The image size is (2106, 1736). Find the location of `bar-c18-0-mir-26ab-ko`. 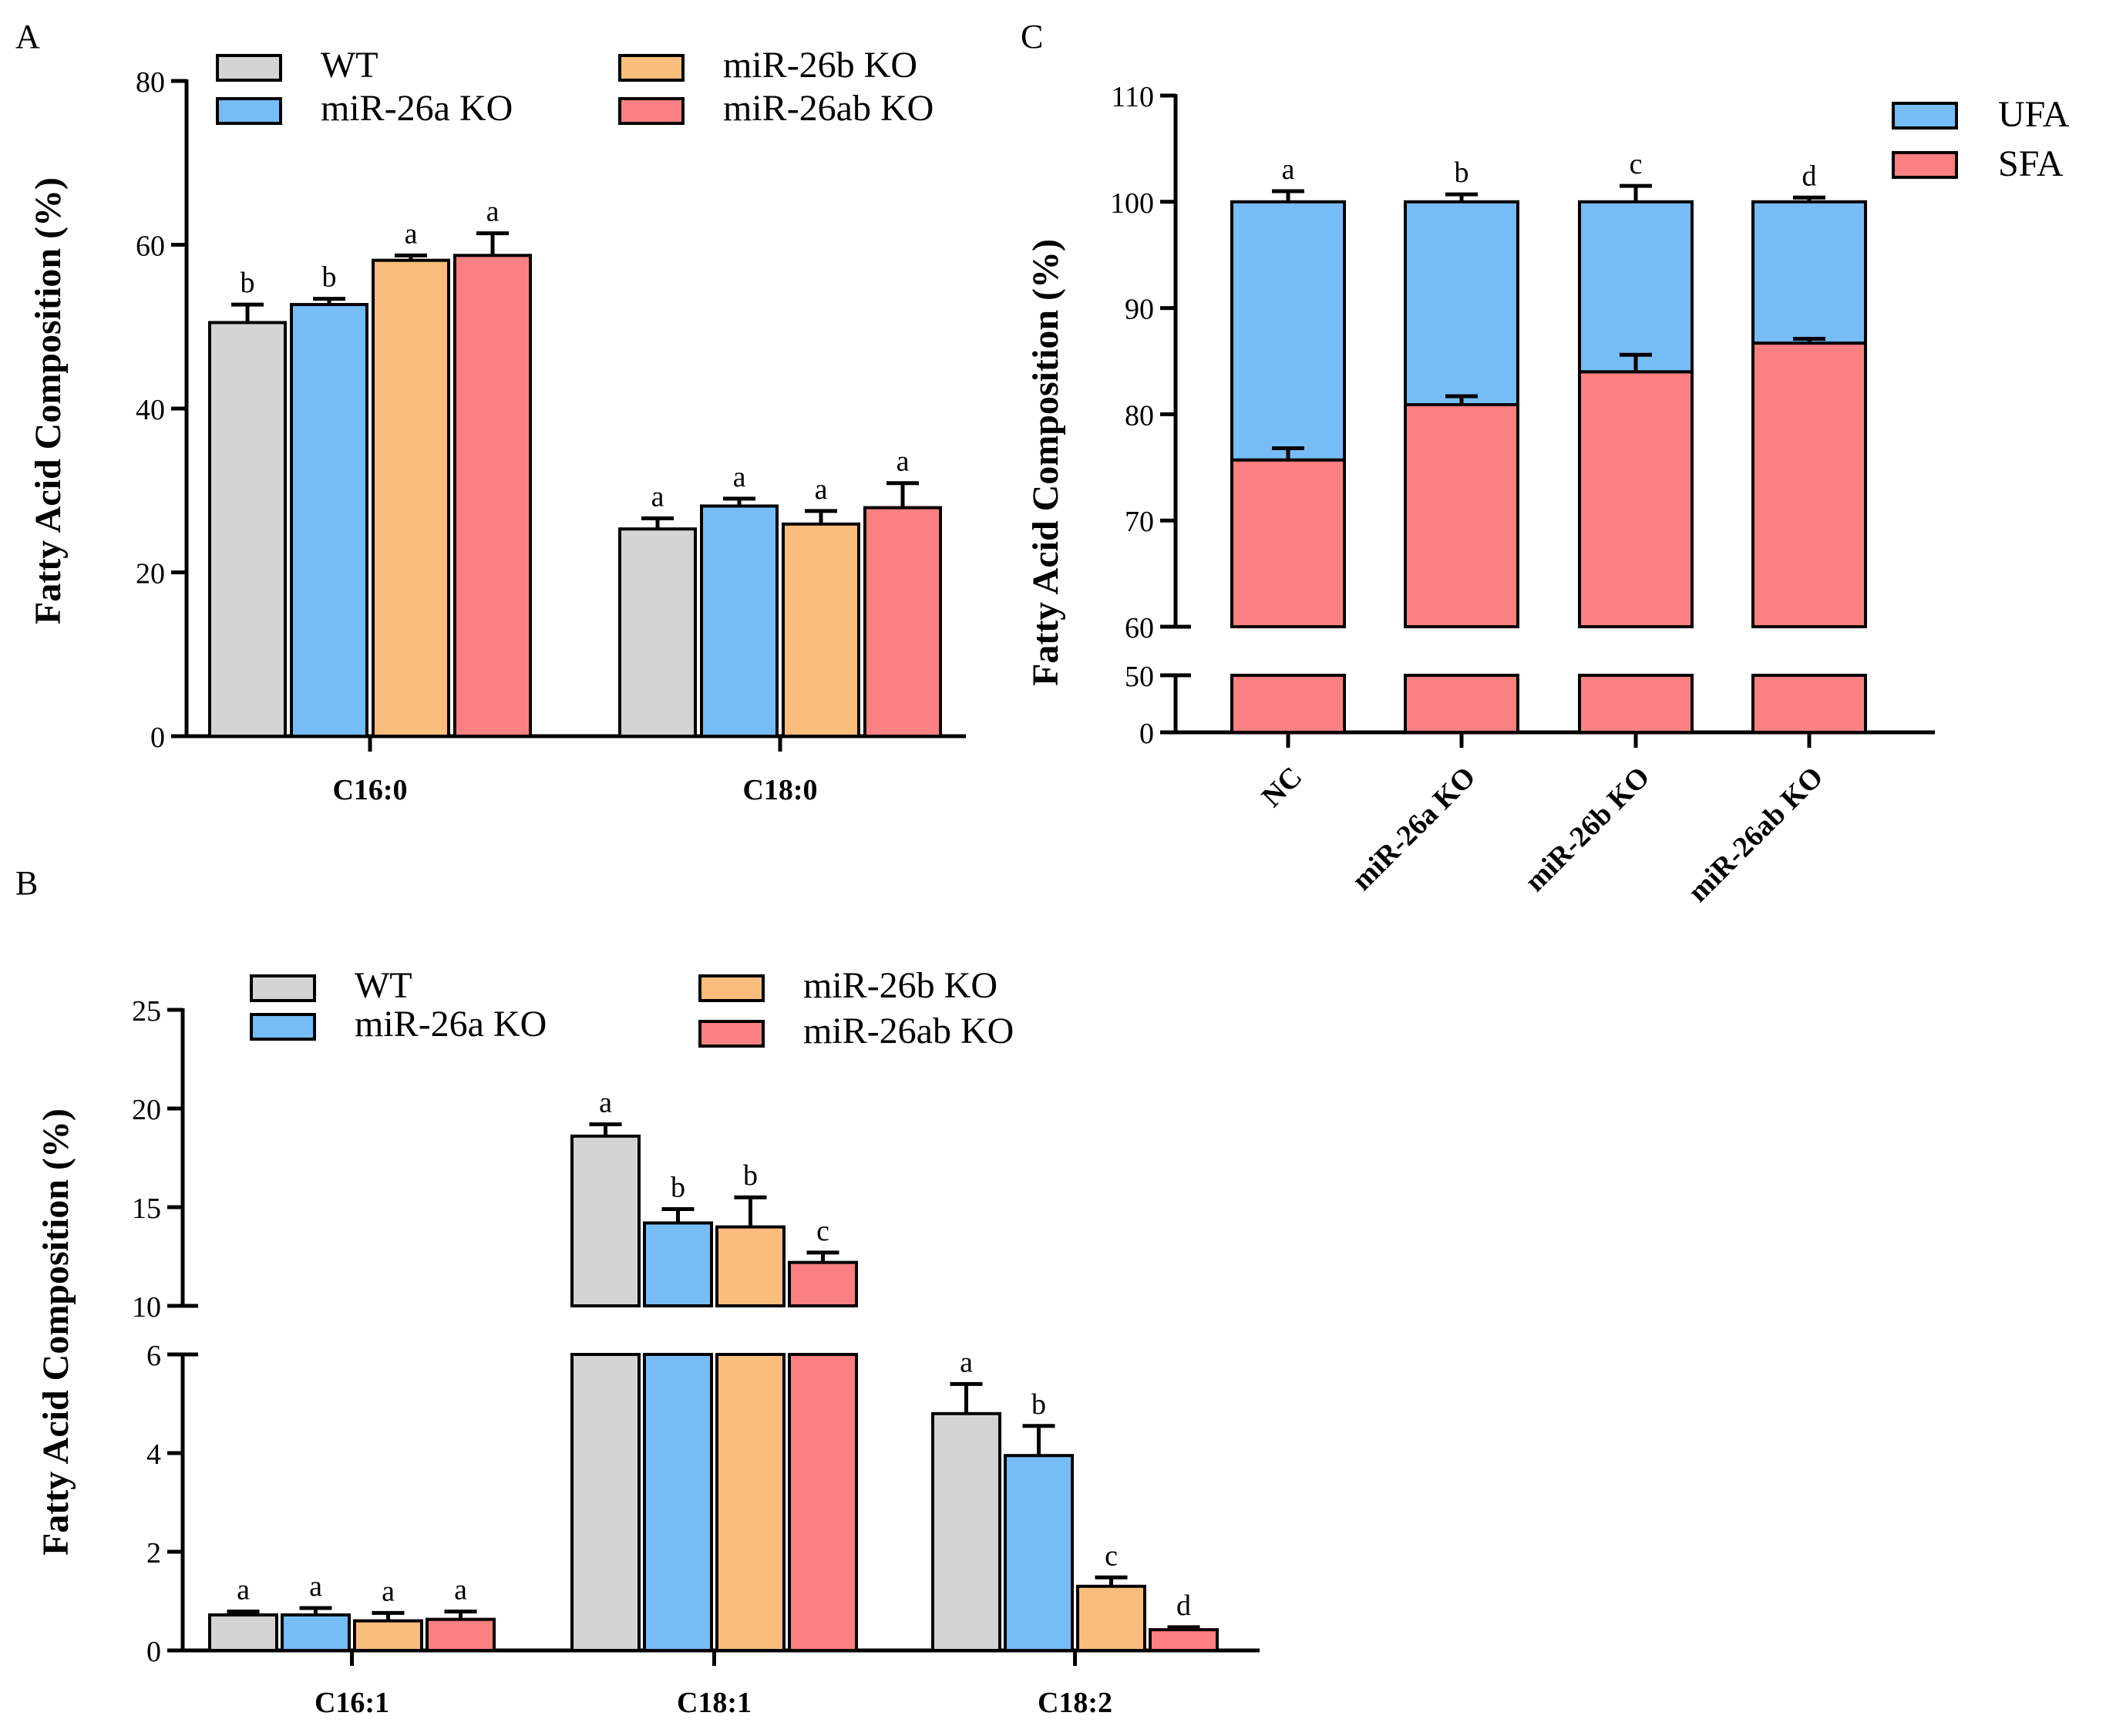

bar-c18-0-mir-26ab-ko is located at coordinates (903, 622).